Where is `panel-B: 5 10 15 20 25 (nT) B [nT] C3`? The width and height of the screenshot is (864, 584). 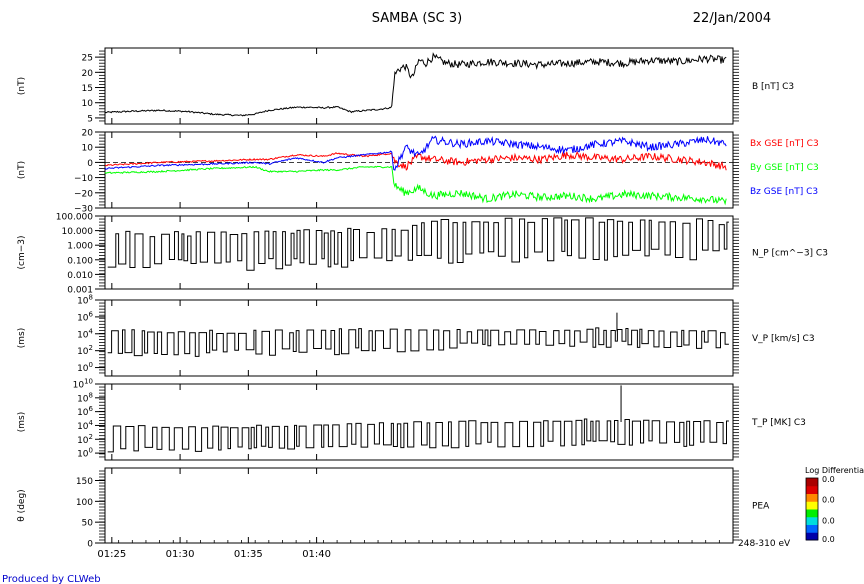 panel-B: 5 10 15 20 25 (nT) B [nT] C3 is located at coordinates (405, 86).